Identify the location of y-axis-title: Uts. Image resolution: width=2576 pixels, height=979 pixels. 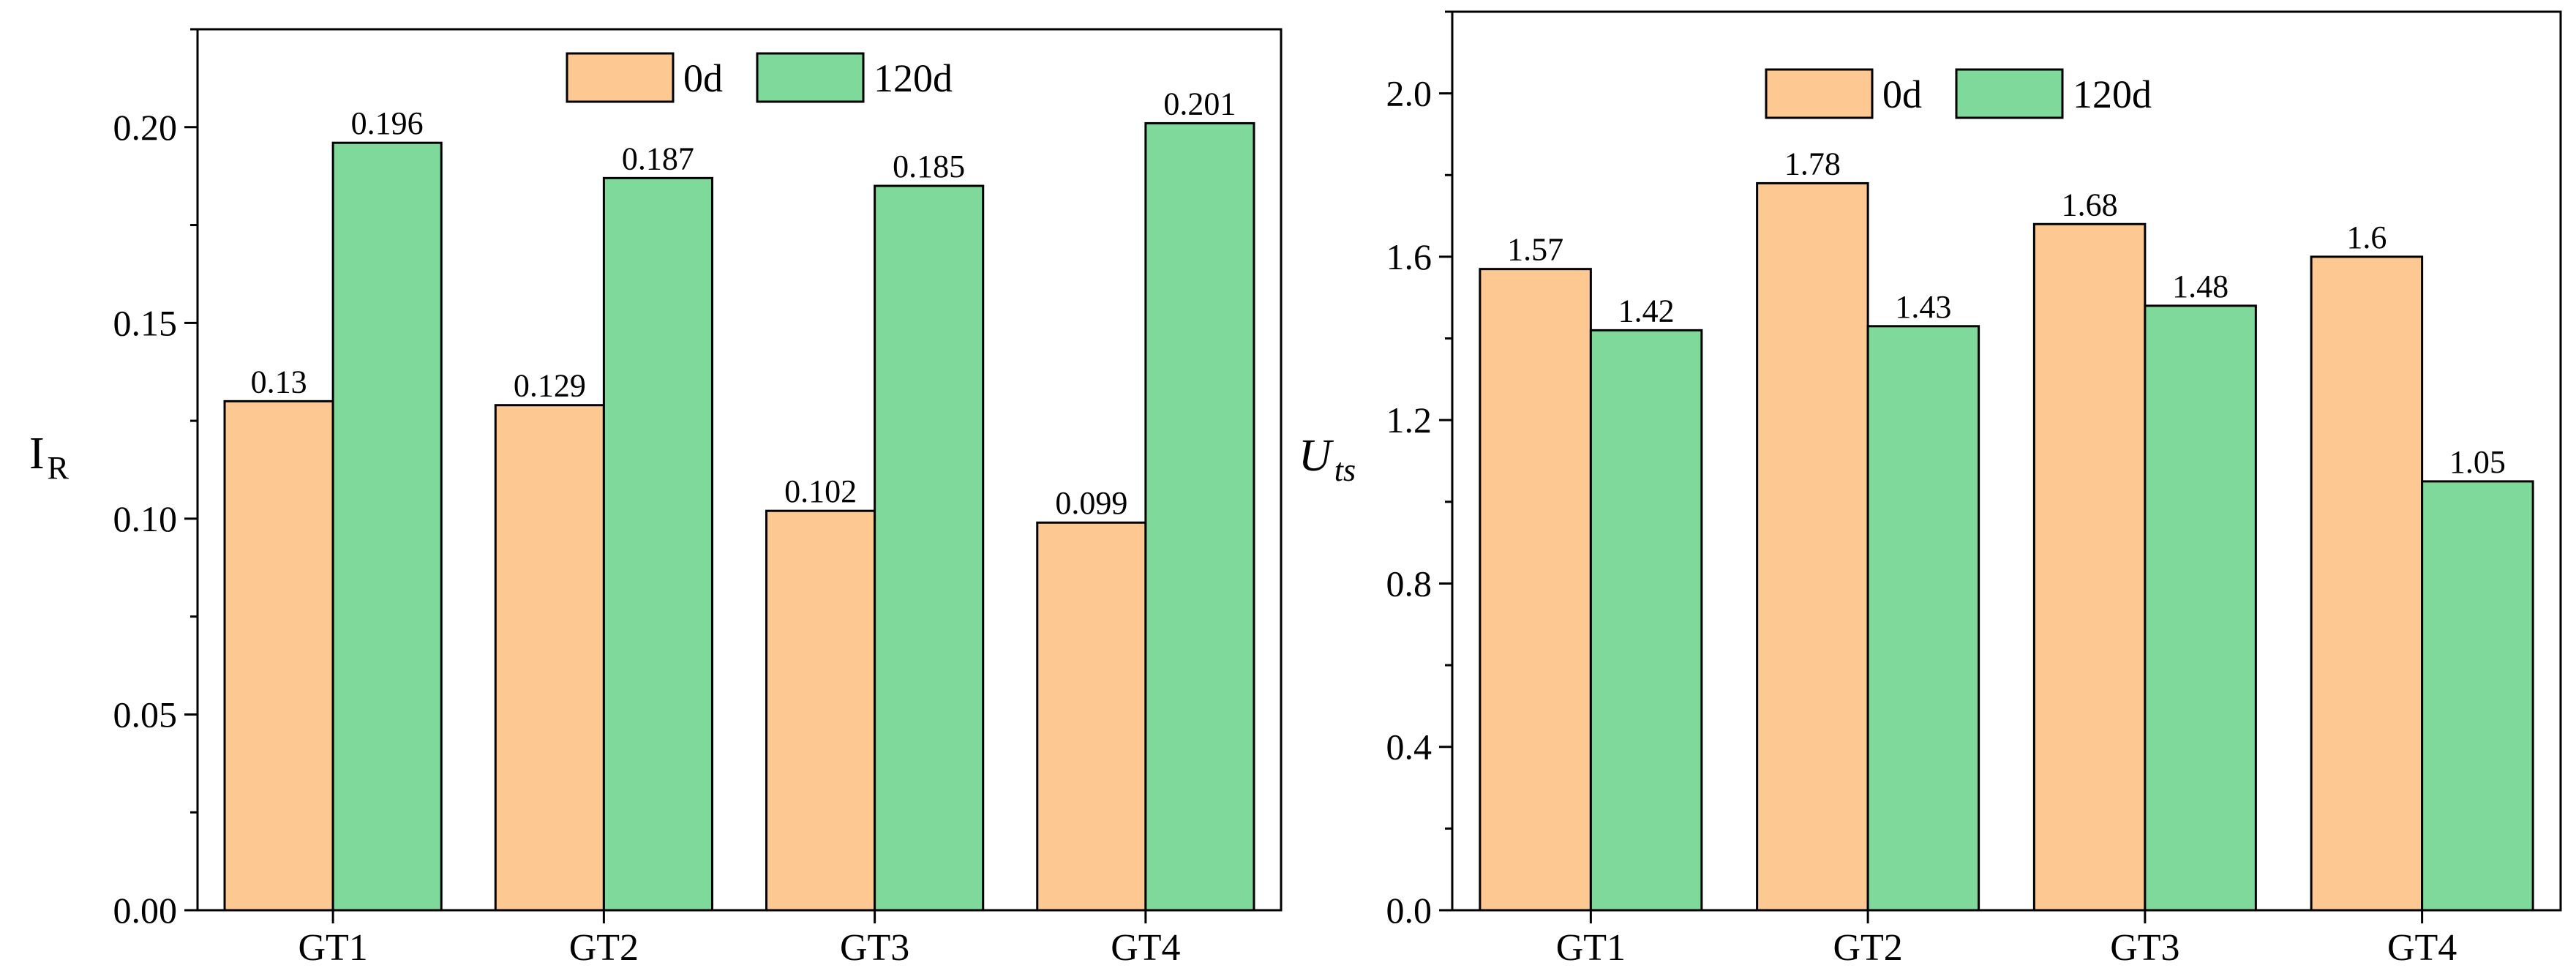
(1327, 460).